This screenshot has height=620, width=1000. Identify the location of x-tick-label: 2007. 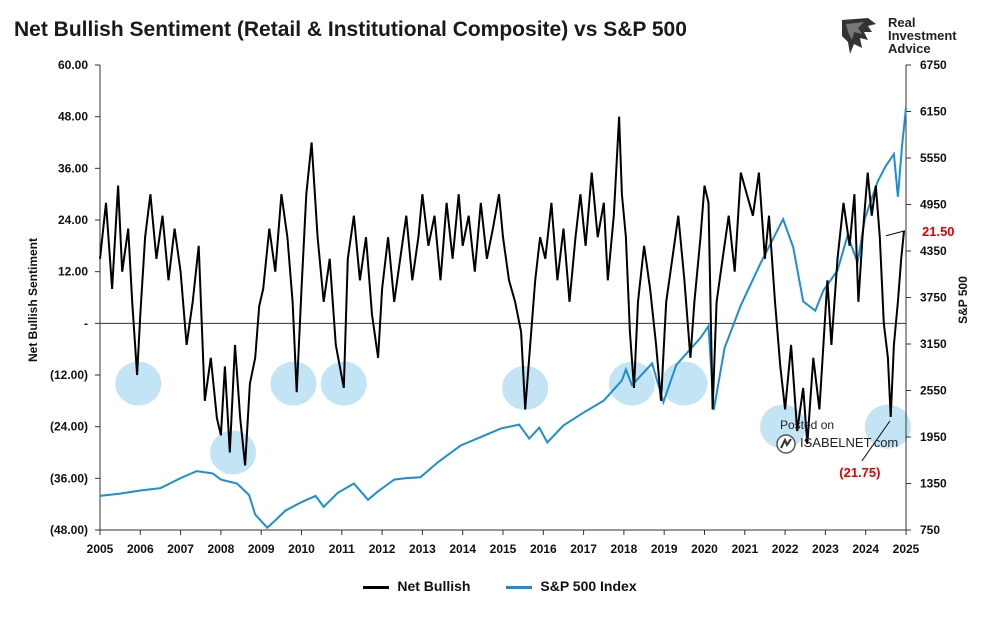
(180, 549).